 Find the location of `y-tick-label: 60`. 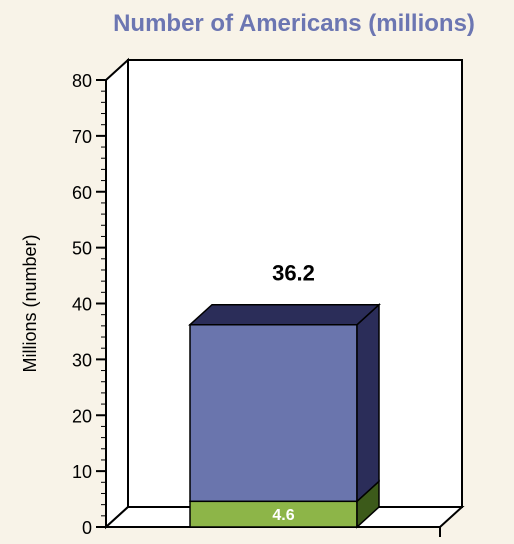

y-tick-label: 60 is located at coordinates (82, 193).